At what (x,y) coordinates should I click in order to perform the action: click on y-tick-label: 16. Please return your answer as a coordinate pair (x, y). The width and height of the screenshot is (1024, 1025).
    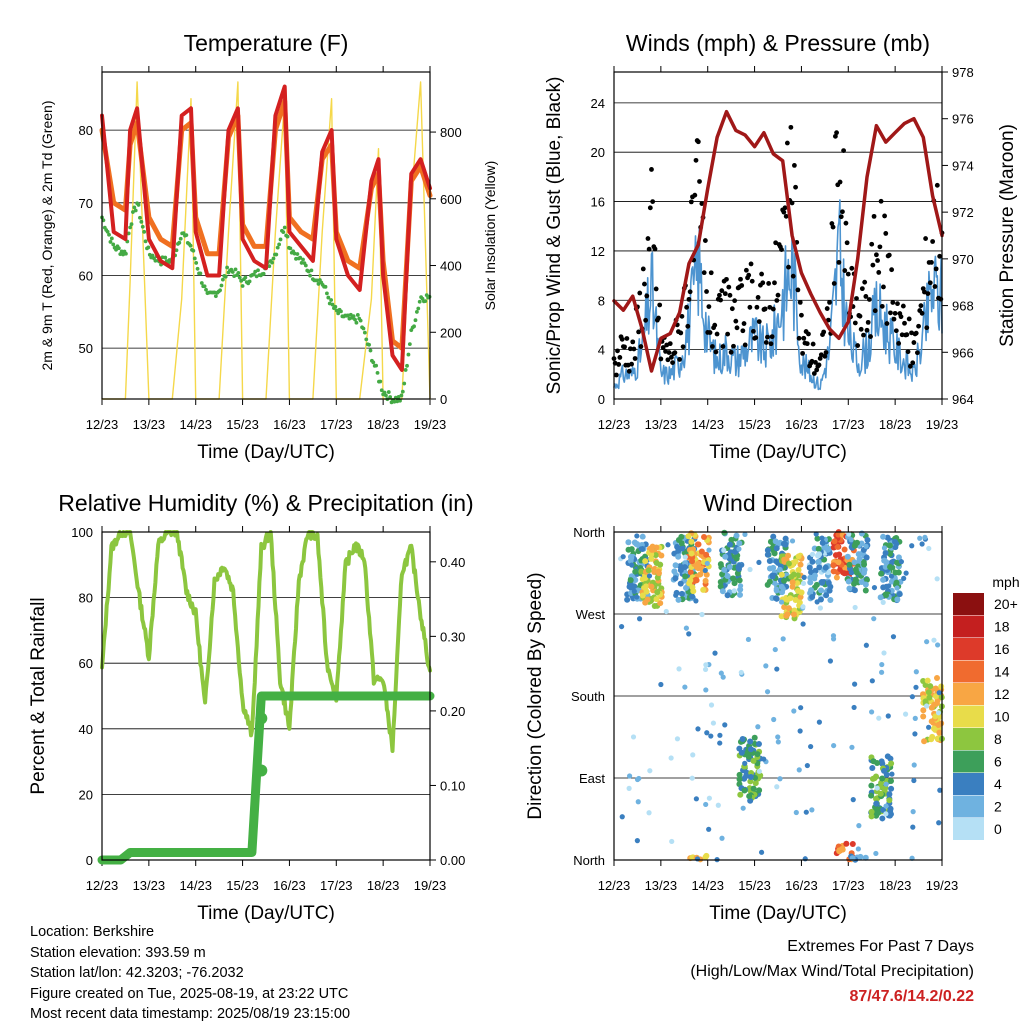
    Looking at the image, I should click on (598, 202).